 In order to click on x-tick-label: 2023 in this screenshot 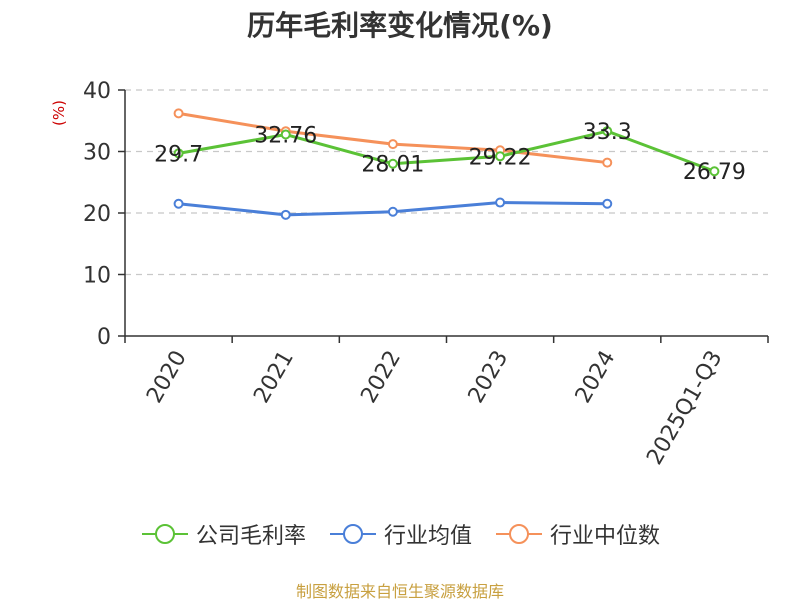, I will do `click(489, 377)`.